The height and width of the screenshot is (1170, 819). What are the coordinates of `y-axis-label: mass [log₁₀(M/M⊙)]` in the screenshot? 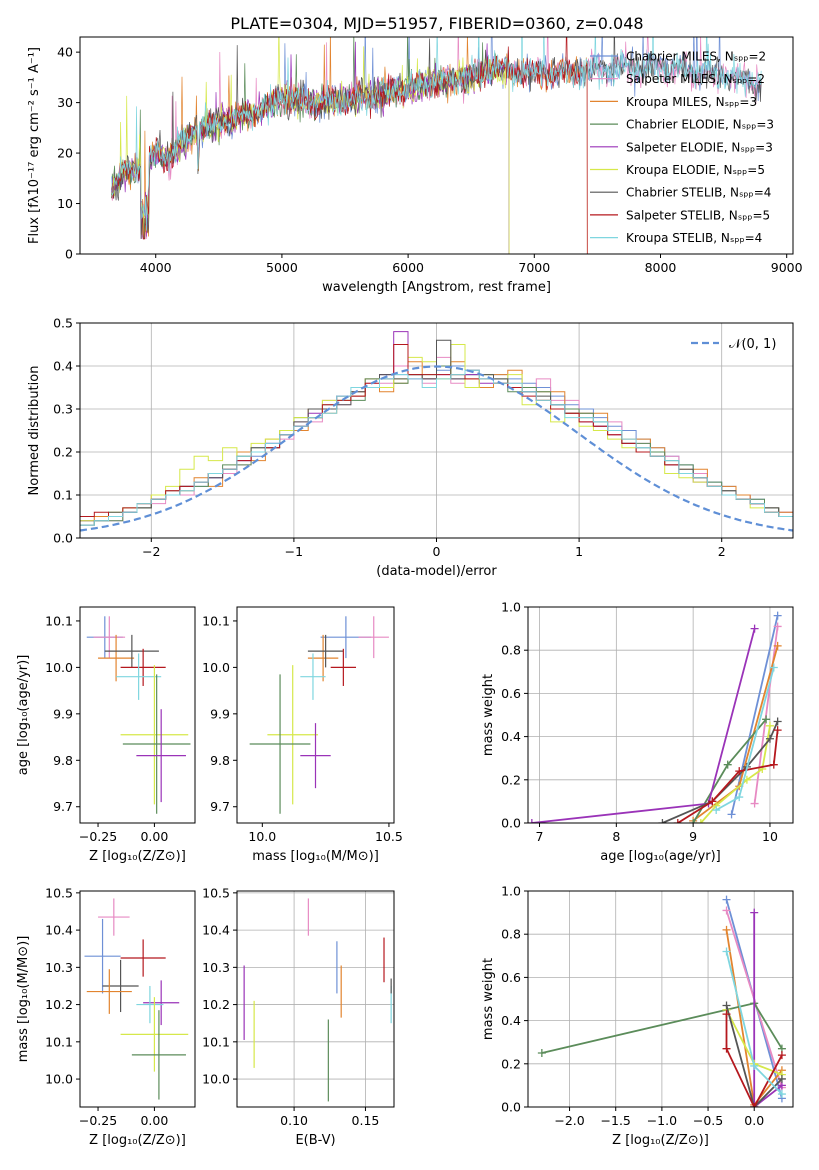 It's located at (23, 999).